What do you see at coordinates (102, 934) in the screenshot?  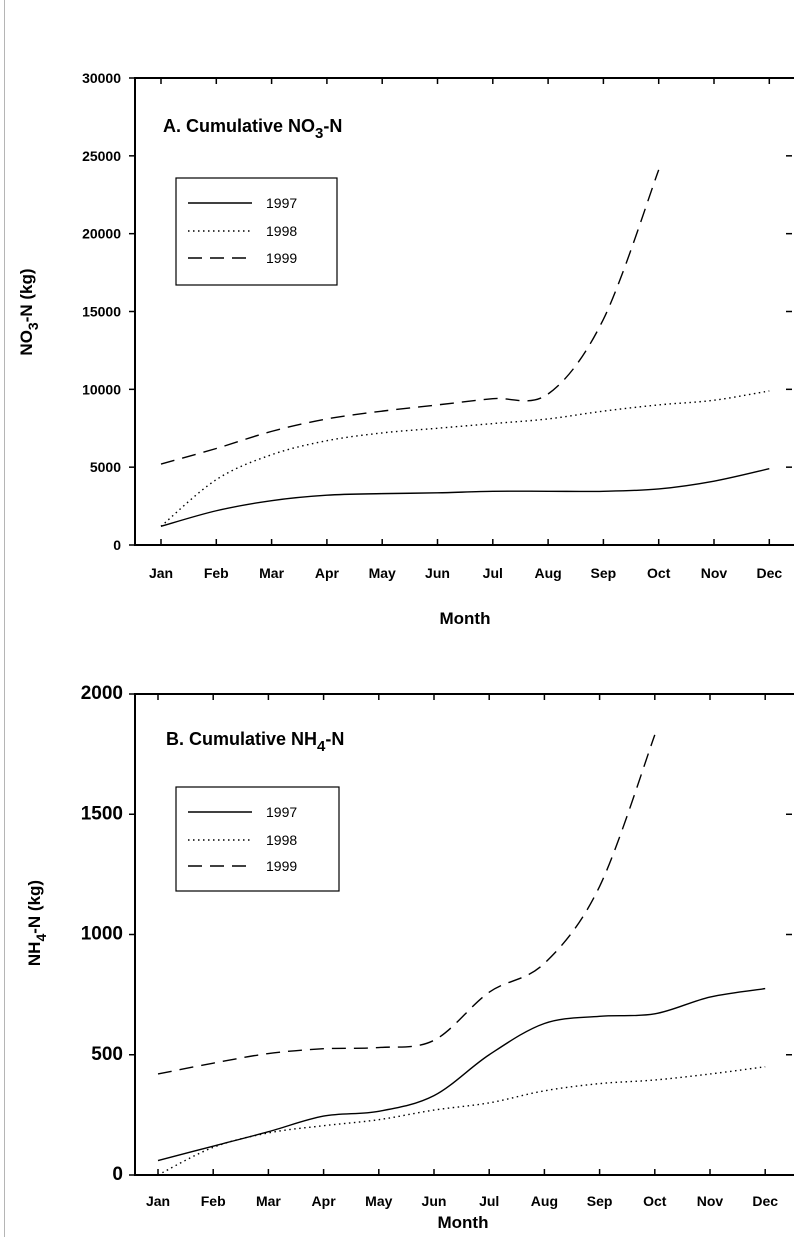 I see `y-tick-label: 1000` at bounding box center [102, 934].